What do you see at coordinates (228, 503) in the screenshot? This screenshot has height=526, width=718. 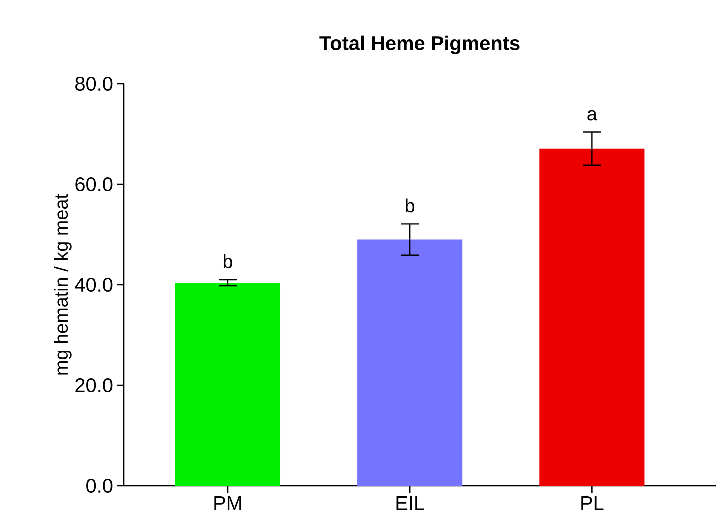 I see `x-tick-label: PM` at bounding box center [228, 503].